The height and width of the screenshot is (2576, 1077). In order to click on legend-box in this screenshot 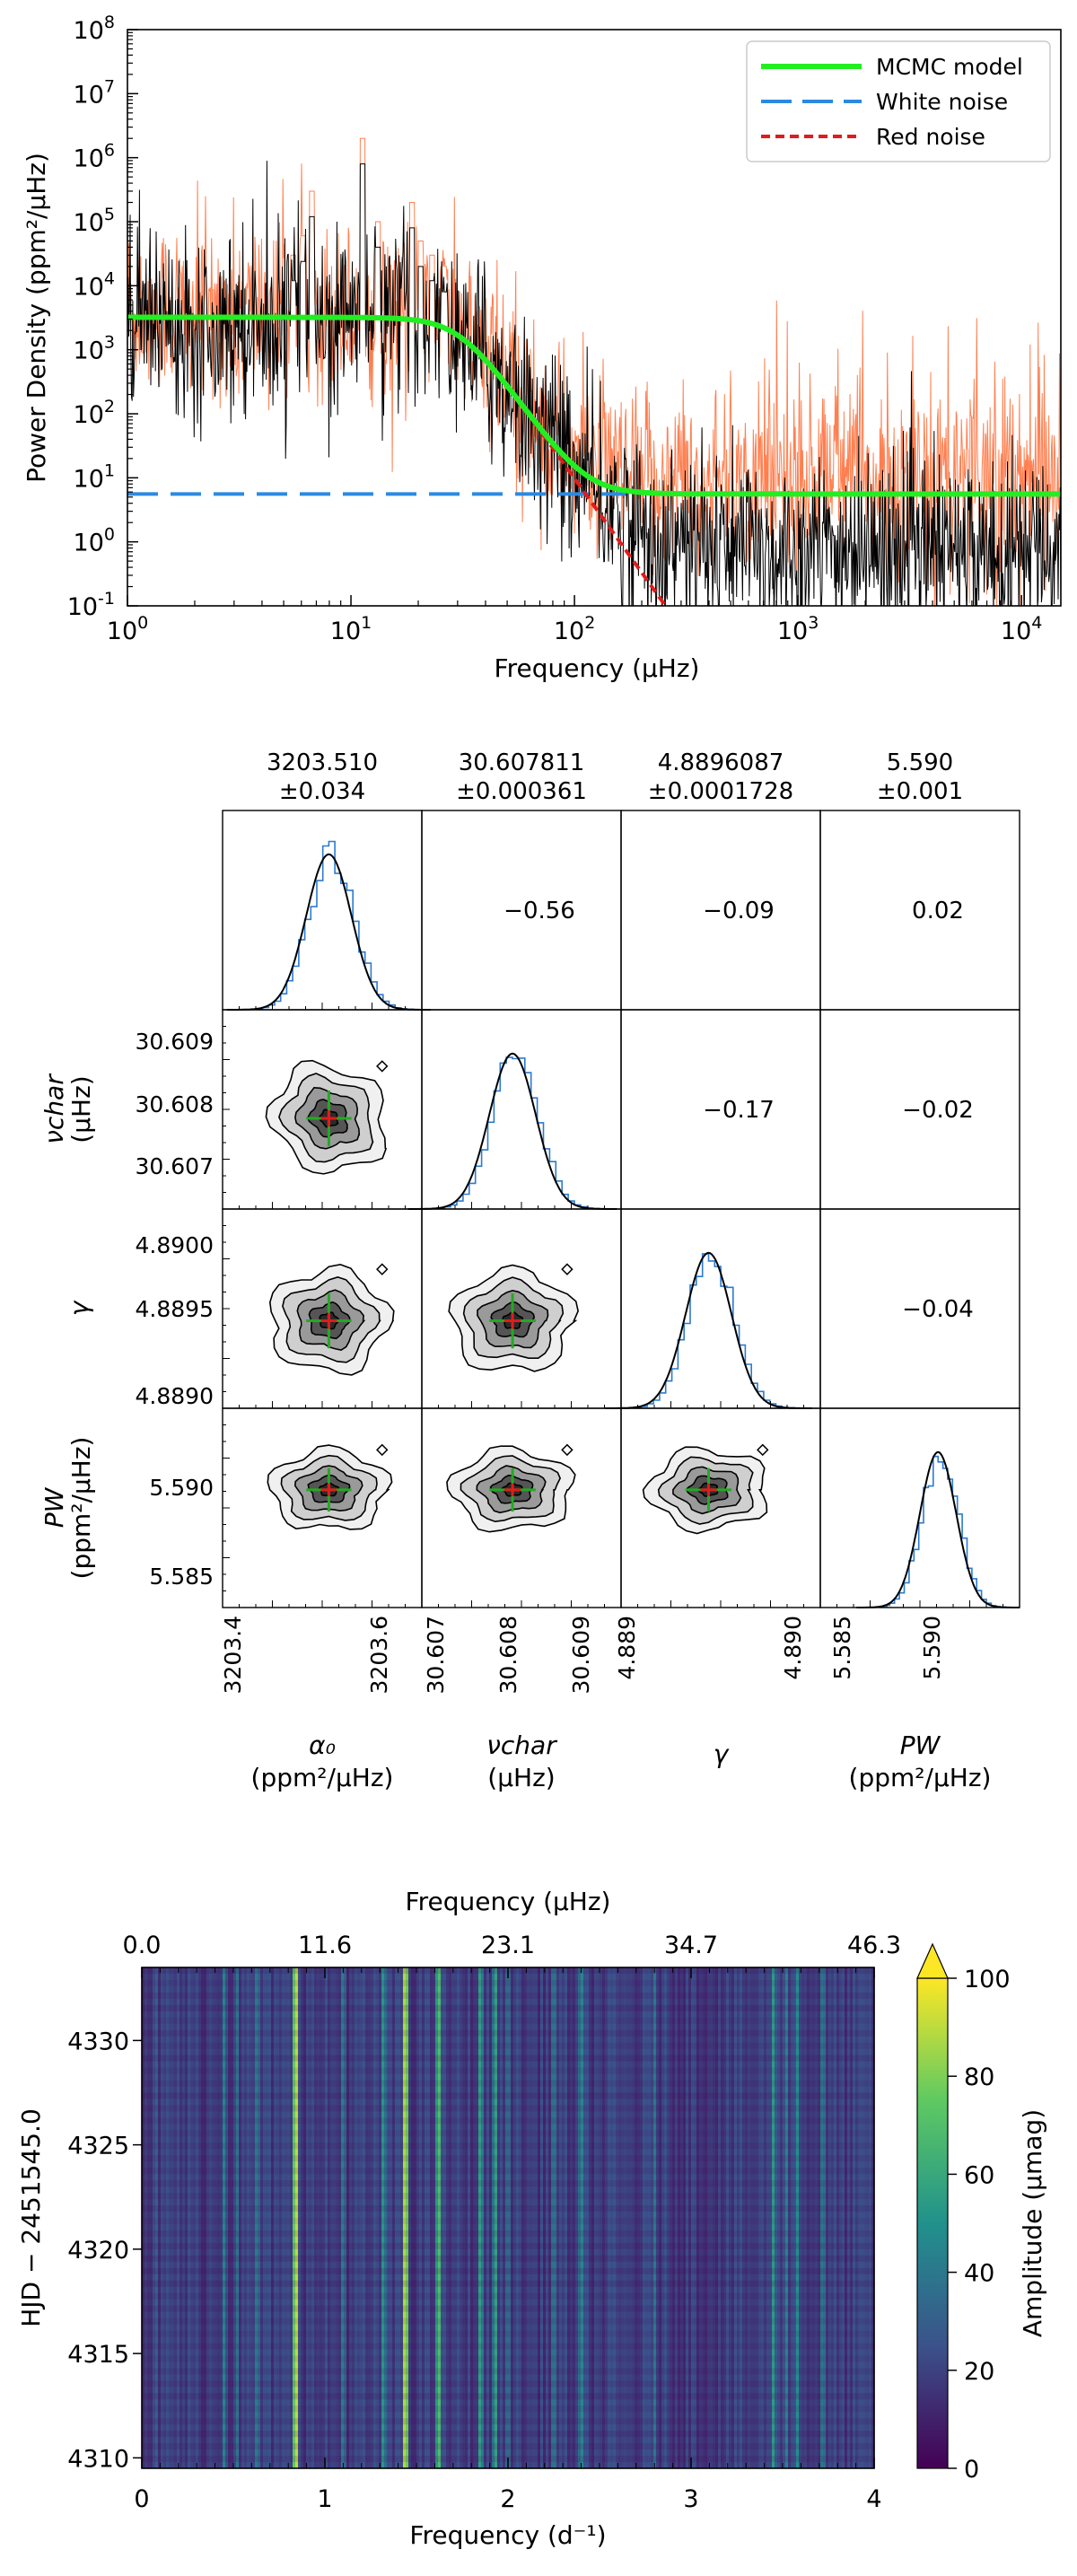, I will do `click(898, 101)`.